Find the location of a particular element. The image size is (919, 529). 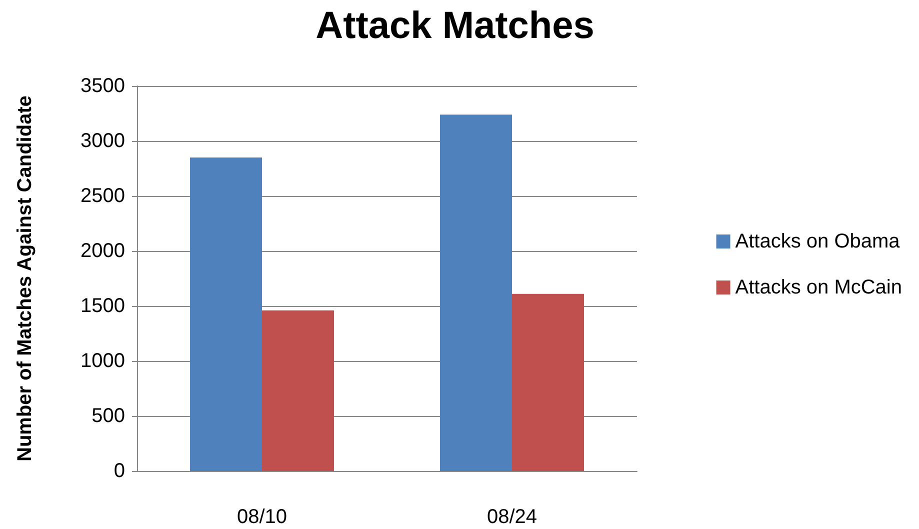

y-tick-label: 2000 is located at coordinates (102, 251).